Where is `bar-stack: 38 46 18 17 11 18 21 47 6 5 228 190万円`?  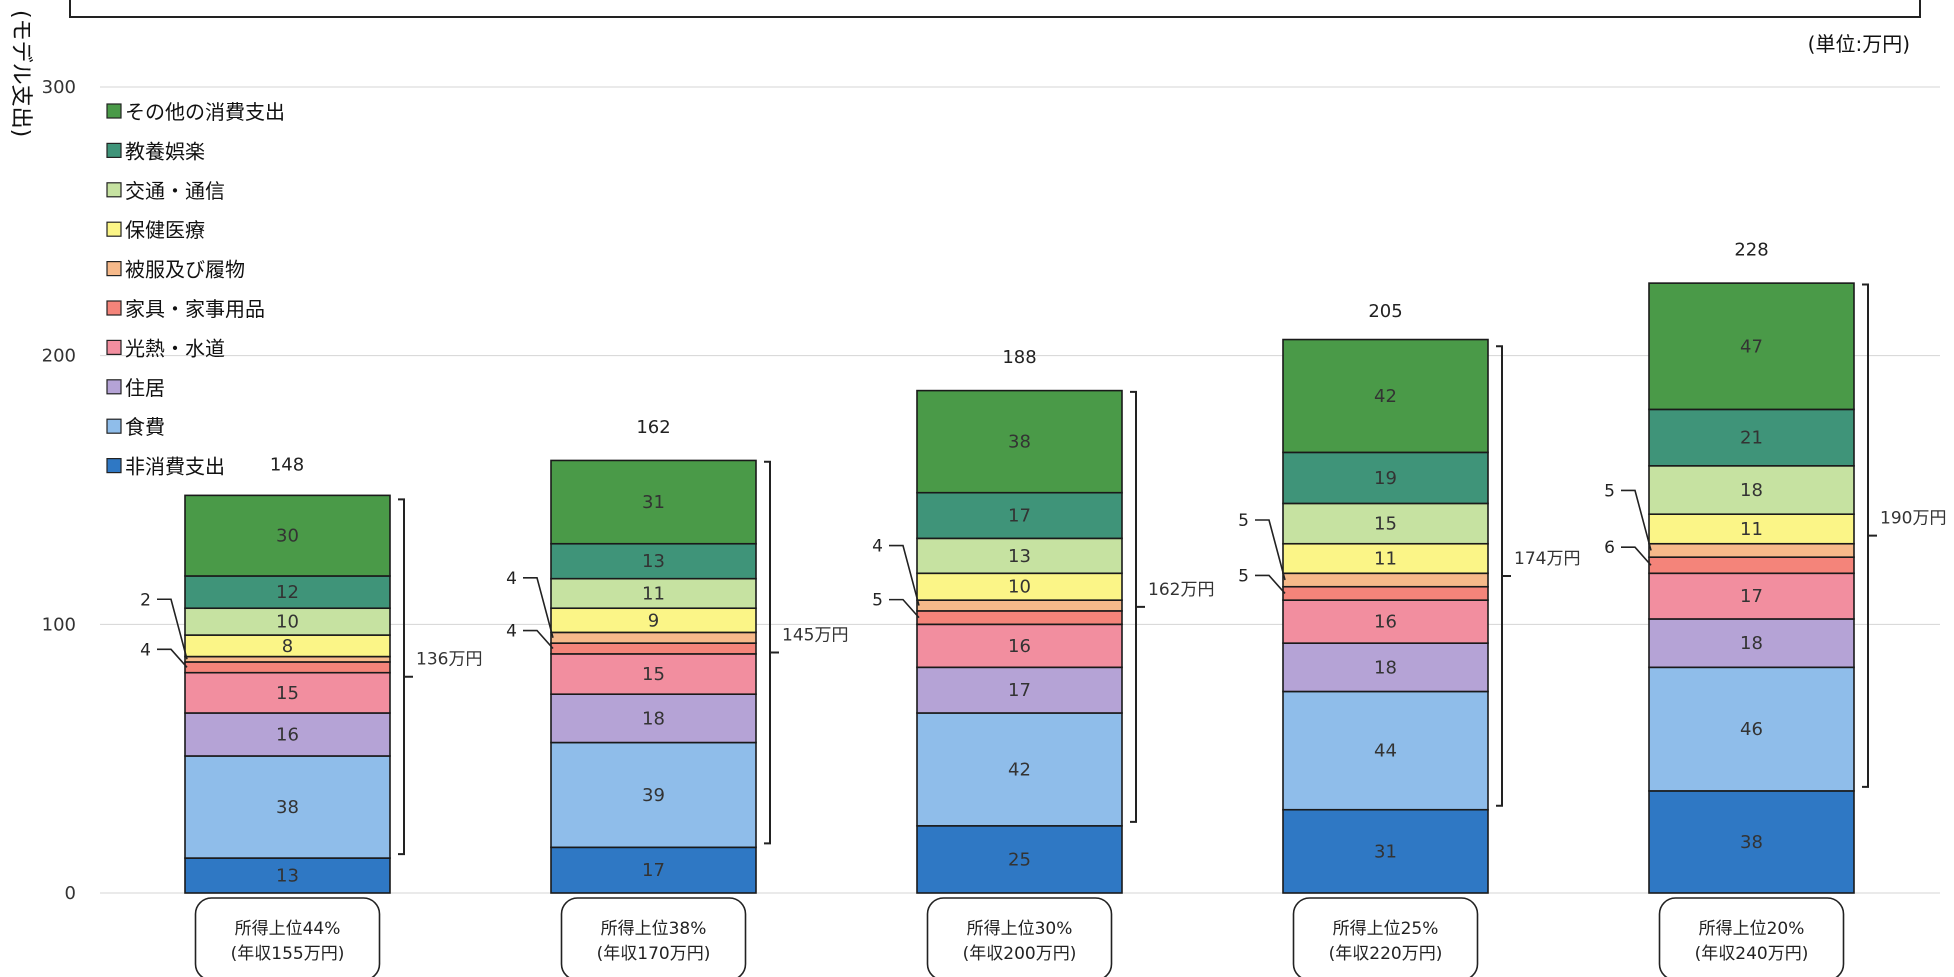
bar-stack: 38 46 18 17 11 18 21 47 6 5 228 190万円 is located at coordinates (1775, 566).